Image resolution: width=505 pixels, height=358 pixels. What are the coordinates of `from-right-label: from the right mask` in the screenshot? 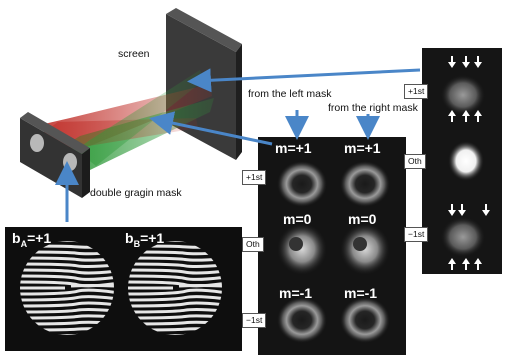 It's located at (373, 108).